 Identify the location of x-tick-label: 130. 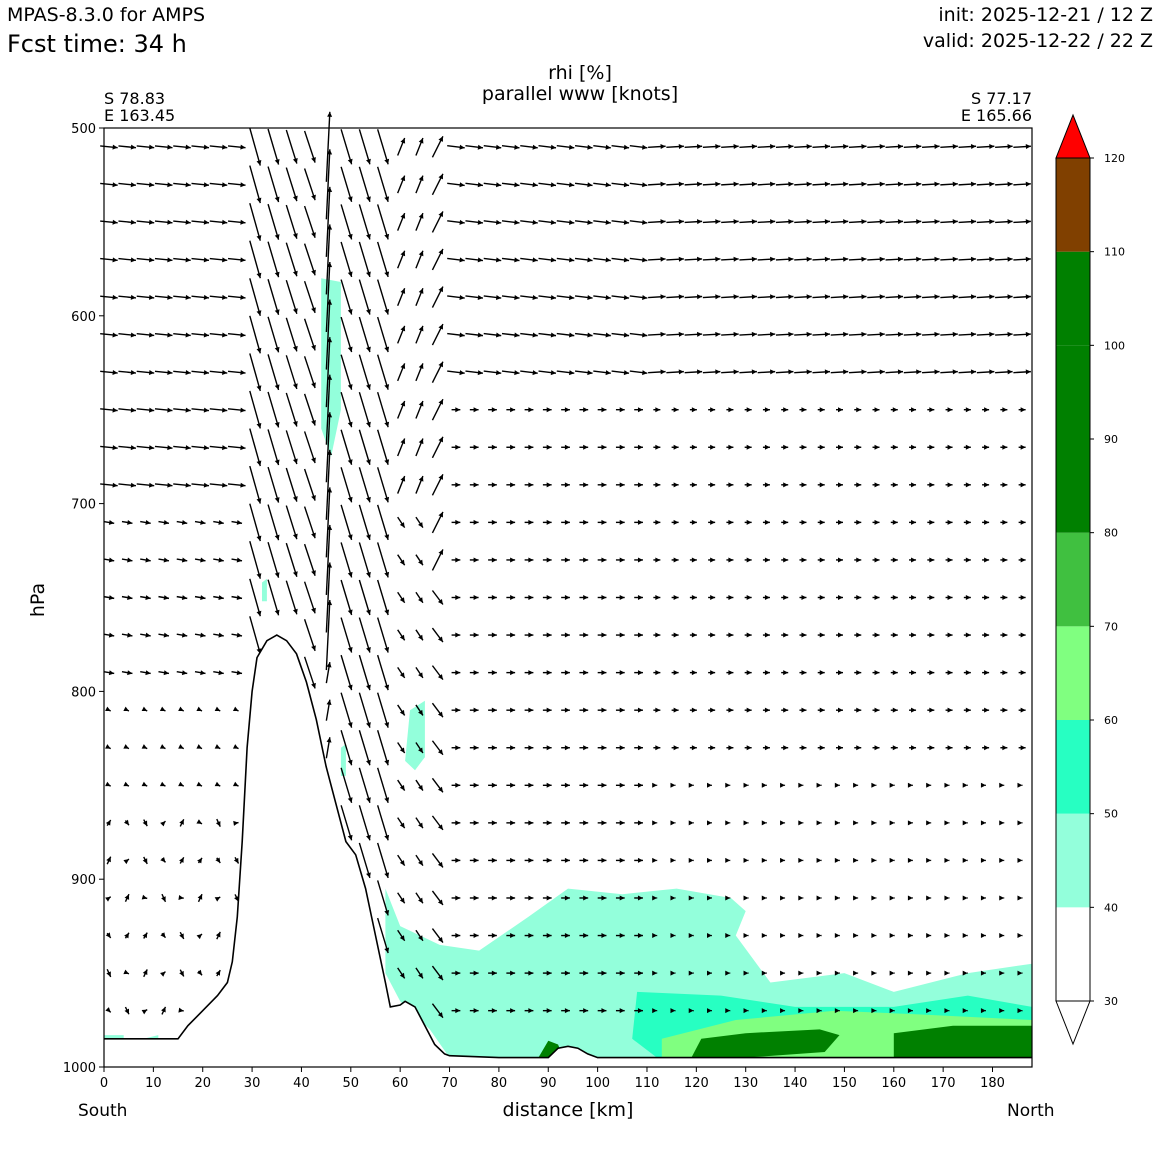
(745, 1083).